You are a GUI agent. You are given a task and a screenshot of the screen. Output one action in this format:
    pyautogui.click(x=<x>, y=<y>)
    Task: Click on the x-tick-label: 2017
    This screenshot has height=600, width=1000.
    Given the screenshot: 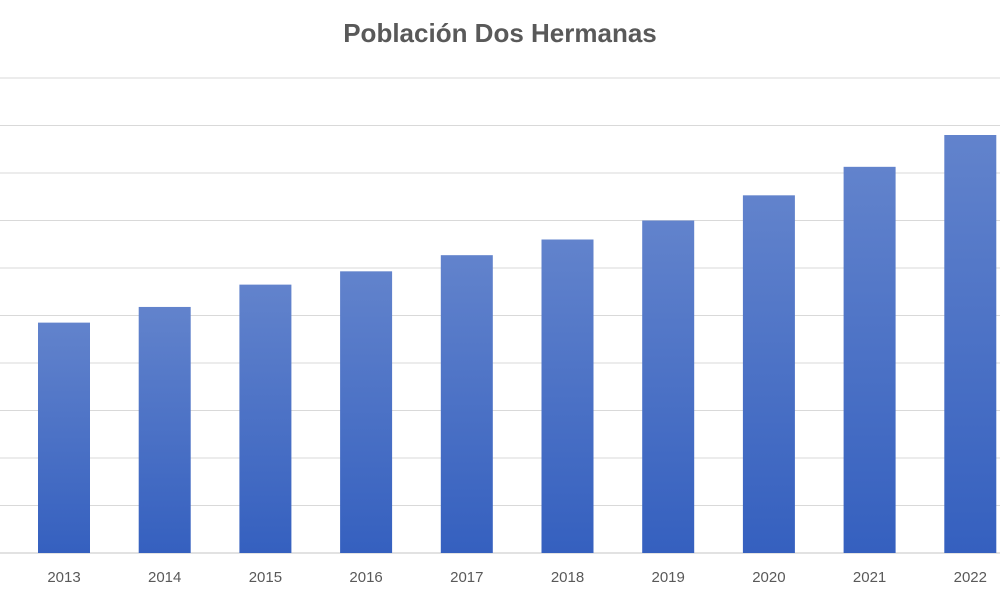 What is the action you would take?
    pyautogui.click(x=466, y=577)
    